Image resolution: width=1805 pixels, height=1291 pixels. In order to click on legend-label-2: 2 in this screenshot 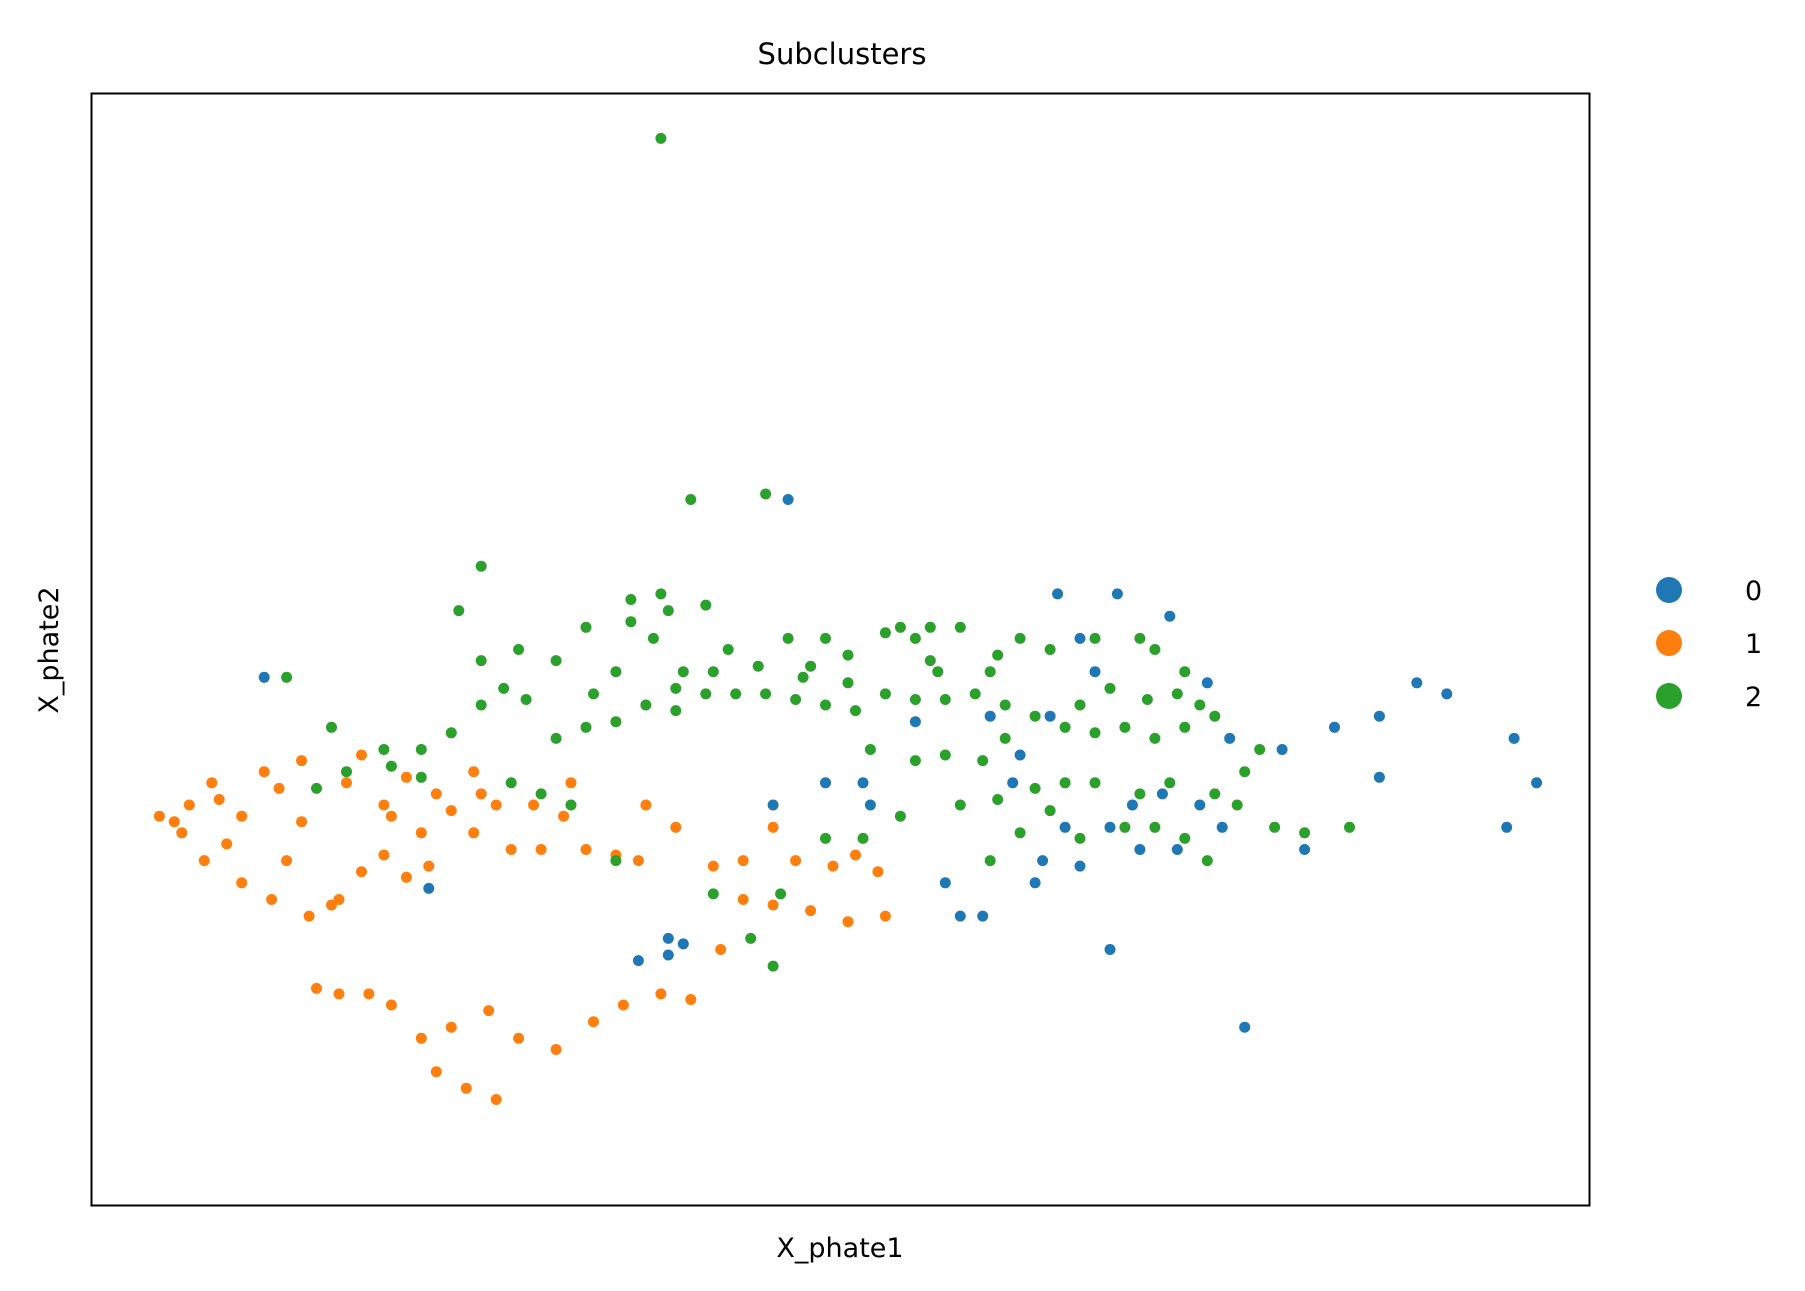, I will do `click(1753, 697)`.